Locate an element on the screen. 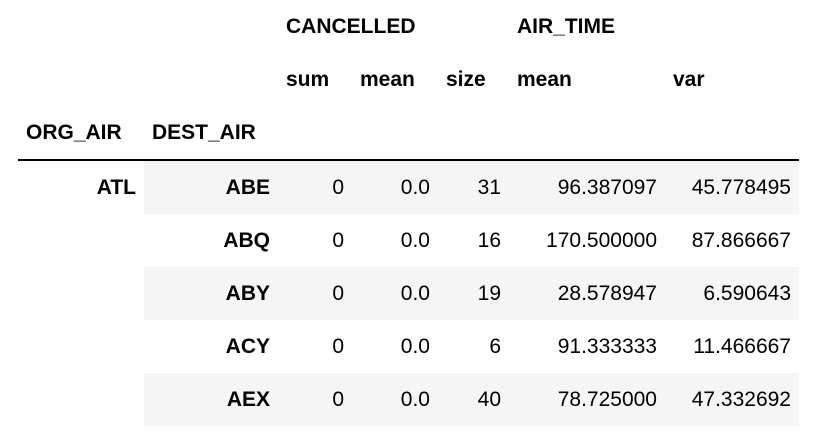 This screenshot has width=830, height=432. table-row: ABY 0 0.0 19 28.578947 6.590643 is located at coordinates (408, 293).